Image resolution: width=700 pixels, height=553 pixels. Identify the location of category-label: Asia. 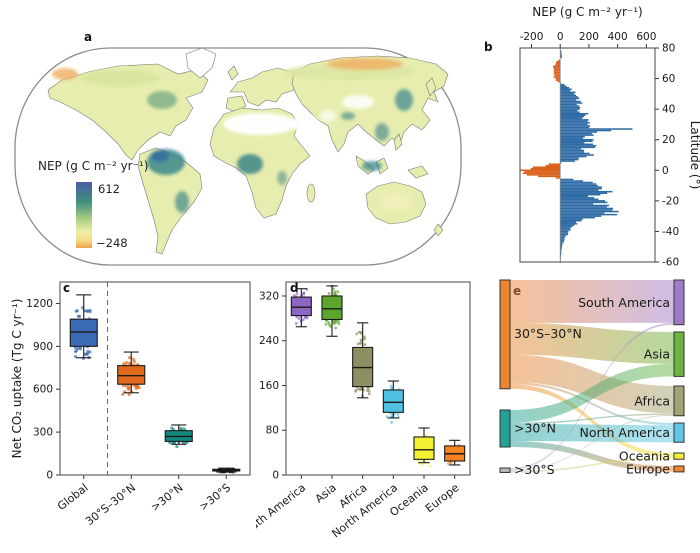
(326, 493).